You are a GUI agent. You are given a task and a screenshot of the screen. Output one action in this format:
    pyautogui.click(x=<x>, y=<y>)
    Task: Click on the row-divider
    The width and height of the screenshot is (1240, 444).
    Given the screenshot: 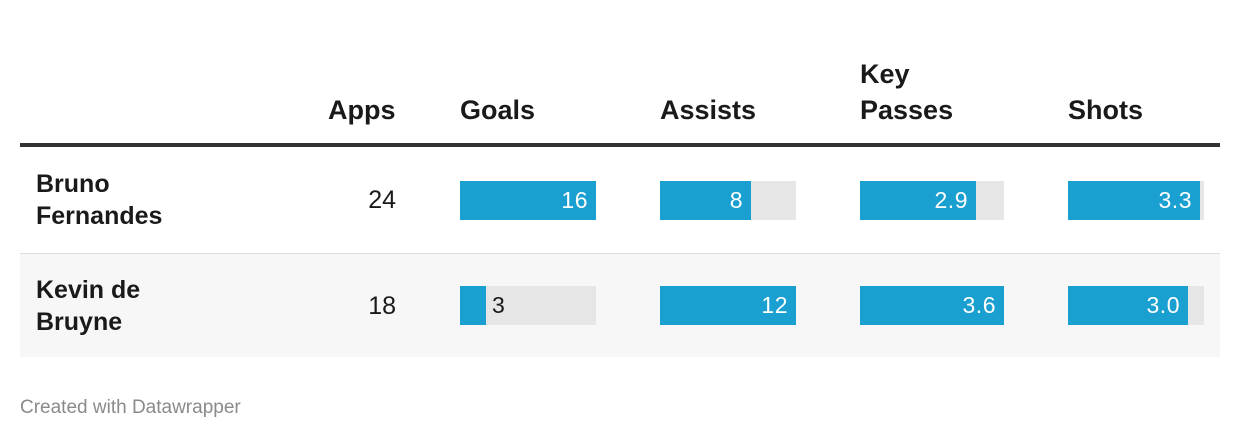 What is the action you would take?
    pyautogui.click(x=620, y=253)
    